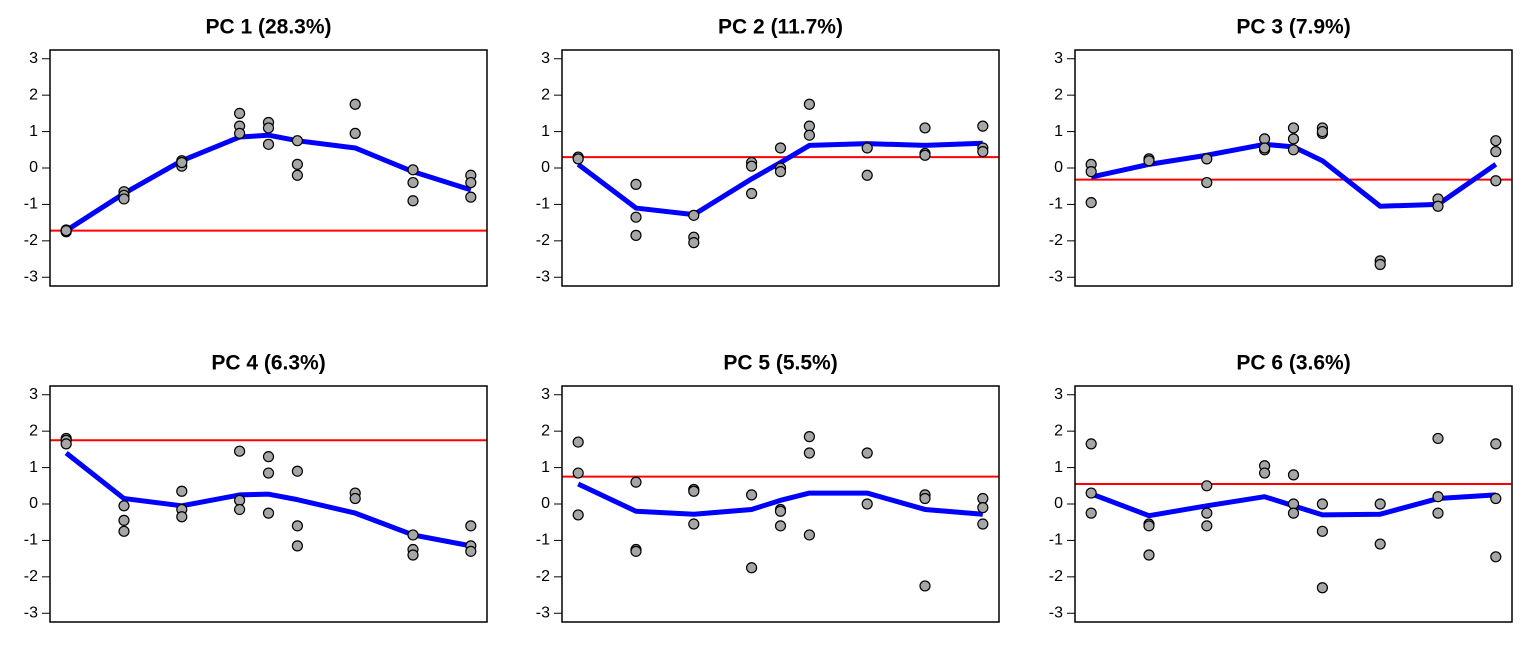 The width and height of the screenshot is (1536, 672). What do you see at coordinates (268, 27) in the screenshot?
I see `panel-title: PC 1 (28.3%)` at bounding box center [268, 27].